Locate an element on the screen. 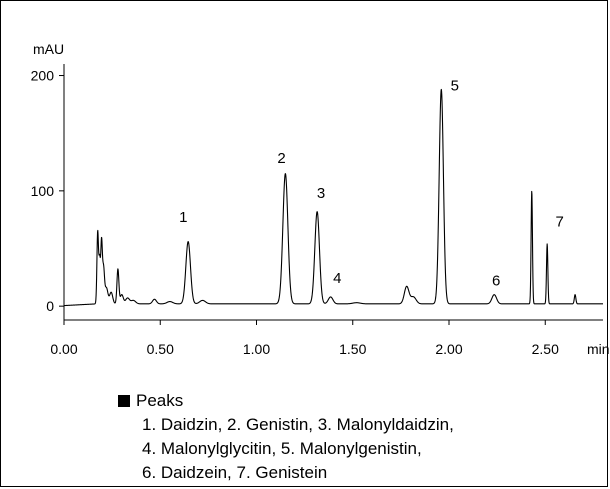 The height and width of the screenshot is (489, 610). peak-label: 5 is located at coordinates (455, 86).